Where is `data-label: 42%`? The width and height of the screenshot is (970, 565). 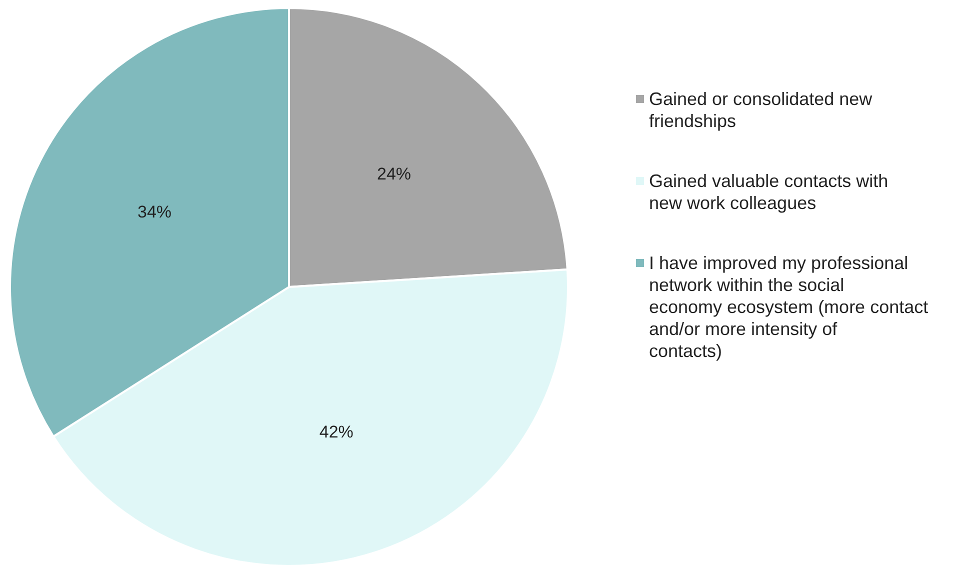
data-label: 42% is located at coordinates (336, 432).